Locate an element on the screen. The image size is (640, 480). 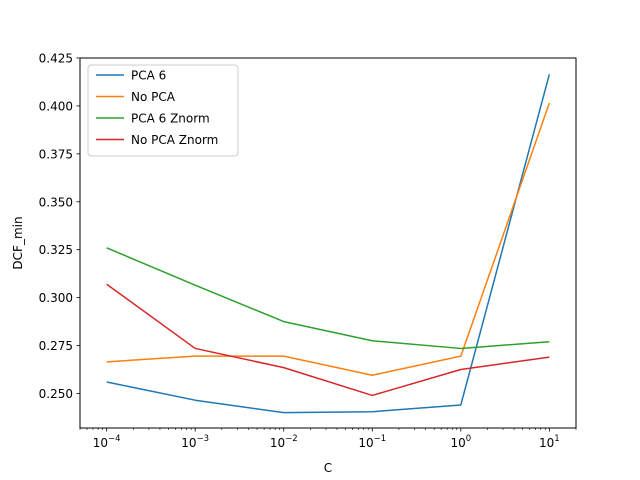
y-tick-label: 0.400 is located at coordinates (56, 106).